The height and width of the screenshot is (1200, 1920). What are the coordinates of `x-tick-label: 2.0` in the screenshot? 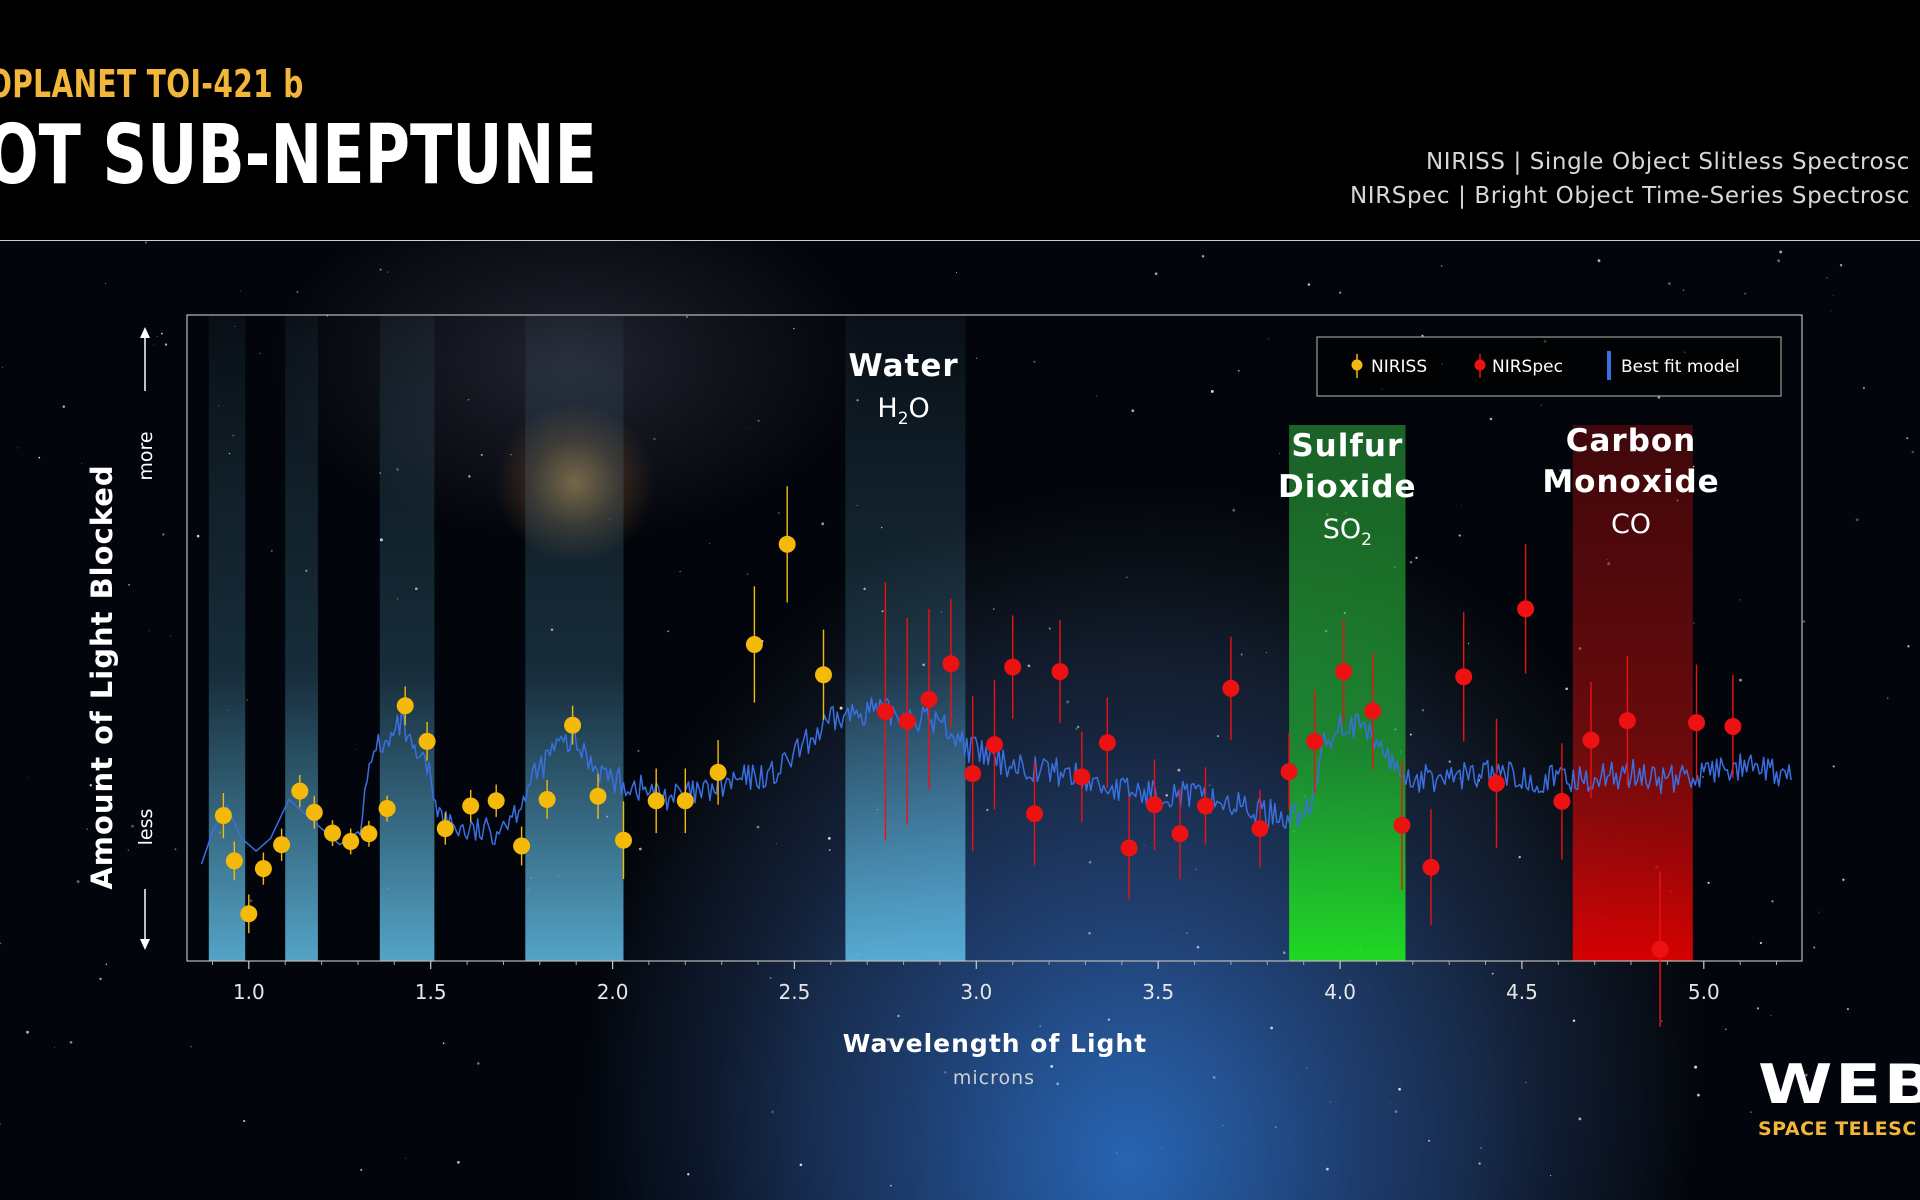 It's located at (613, 992).